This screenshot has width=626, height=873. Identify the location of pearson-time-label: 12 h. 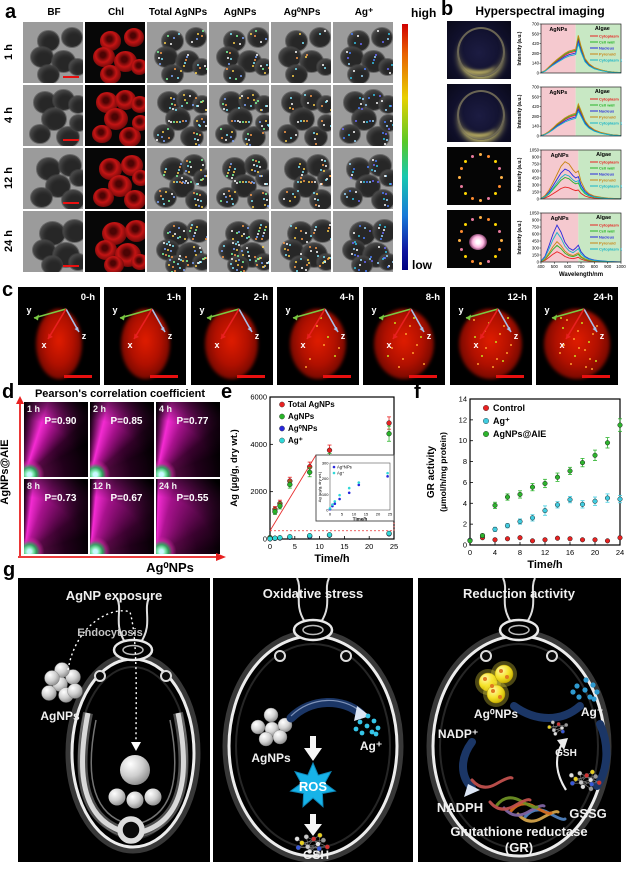
(102, 486).